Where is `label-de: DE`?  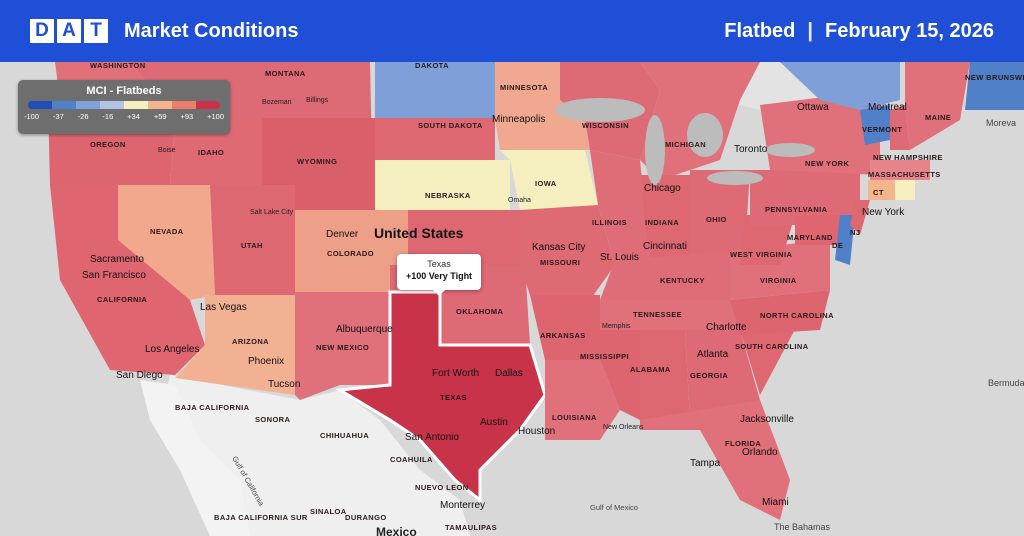 label-de: DE is located at coordinates (837, 245).